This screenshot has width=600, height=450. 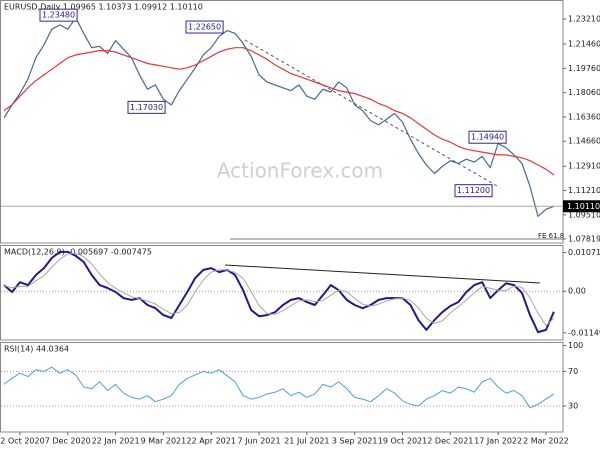 What do you see at coordinates (546, 441) in the screenshot?
I see `x-tick-label: 2 Mar 2022` at bounding box center [546, 441].